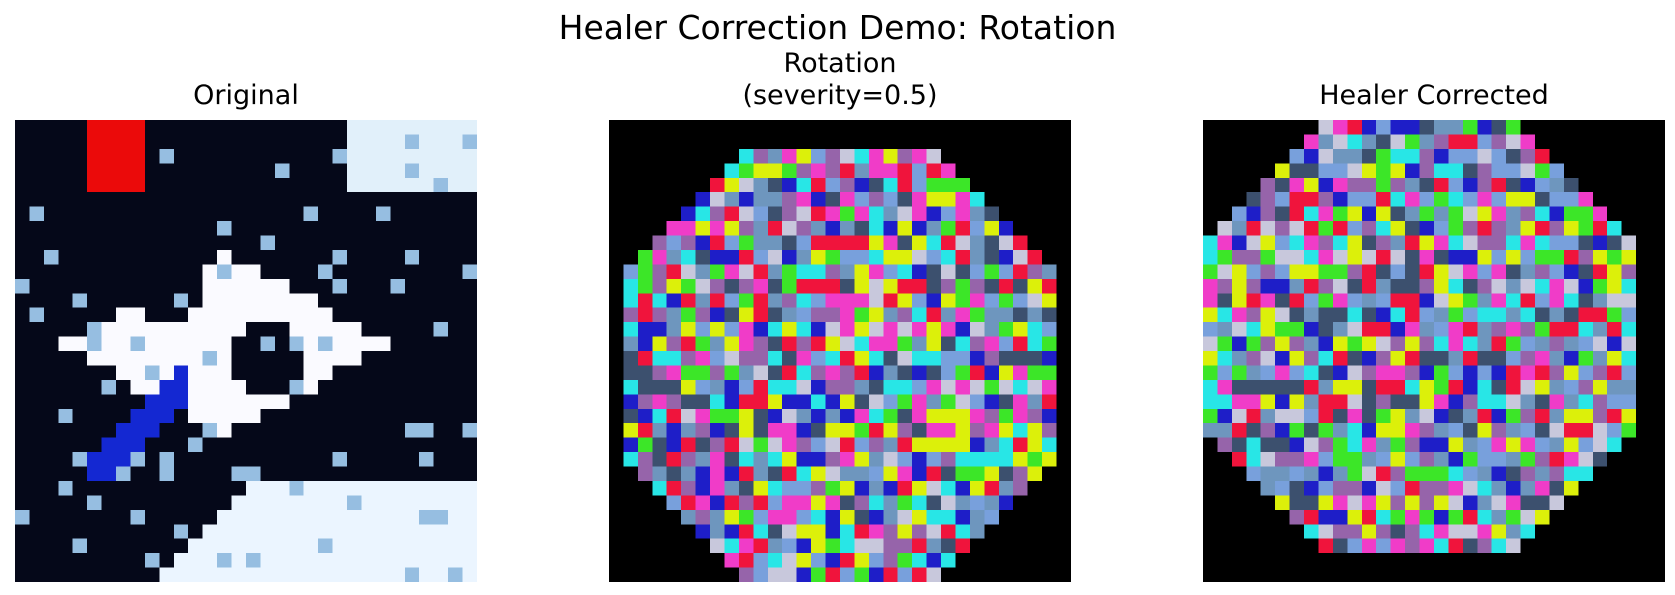 This screenshot has height=595, width=1675. What do you see at coordinates (837, 27) in the screenshot?
I see `figure-suptitle: Healer Correction Demo: Rotation` at bounding box center [837, 27].